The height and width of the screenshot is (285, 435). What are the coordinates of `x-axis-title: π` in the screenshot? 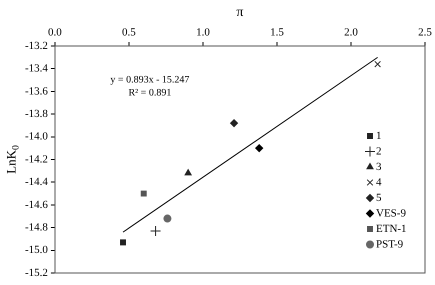 It's located at (240, 12).